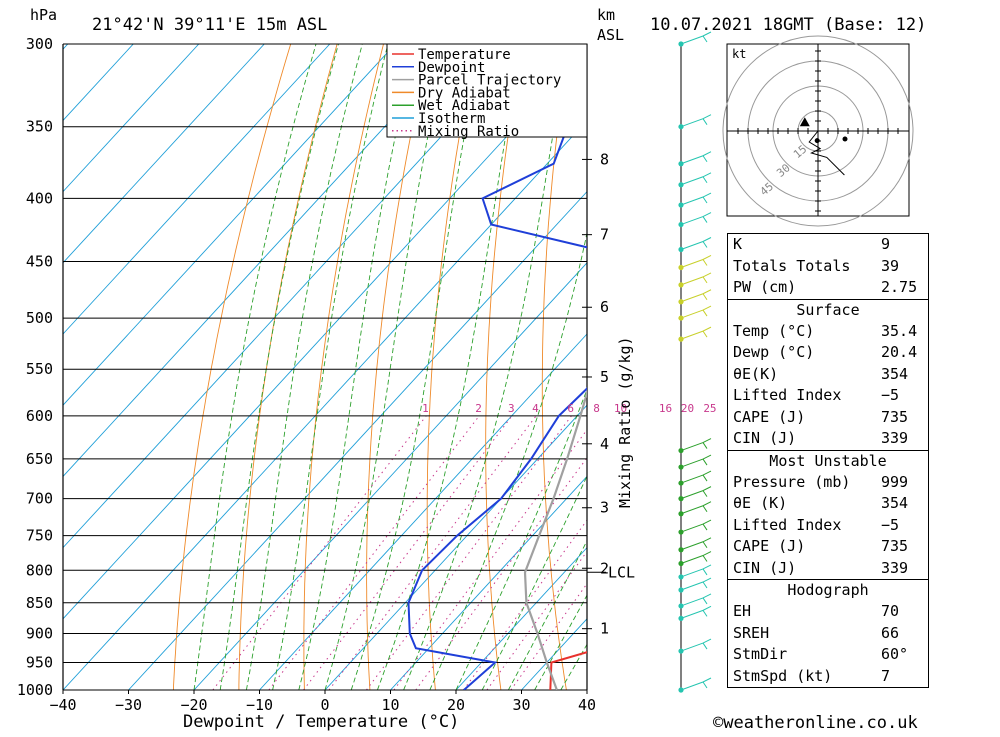  What do you see at coordinates (687, 408) in the screenshot?
I see `mixing-ratio-label: 20` at bounding box center [687, 408].